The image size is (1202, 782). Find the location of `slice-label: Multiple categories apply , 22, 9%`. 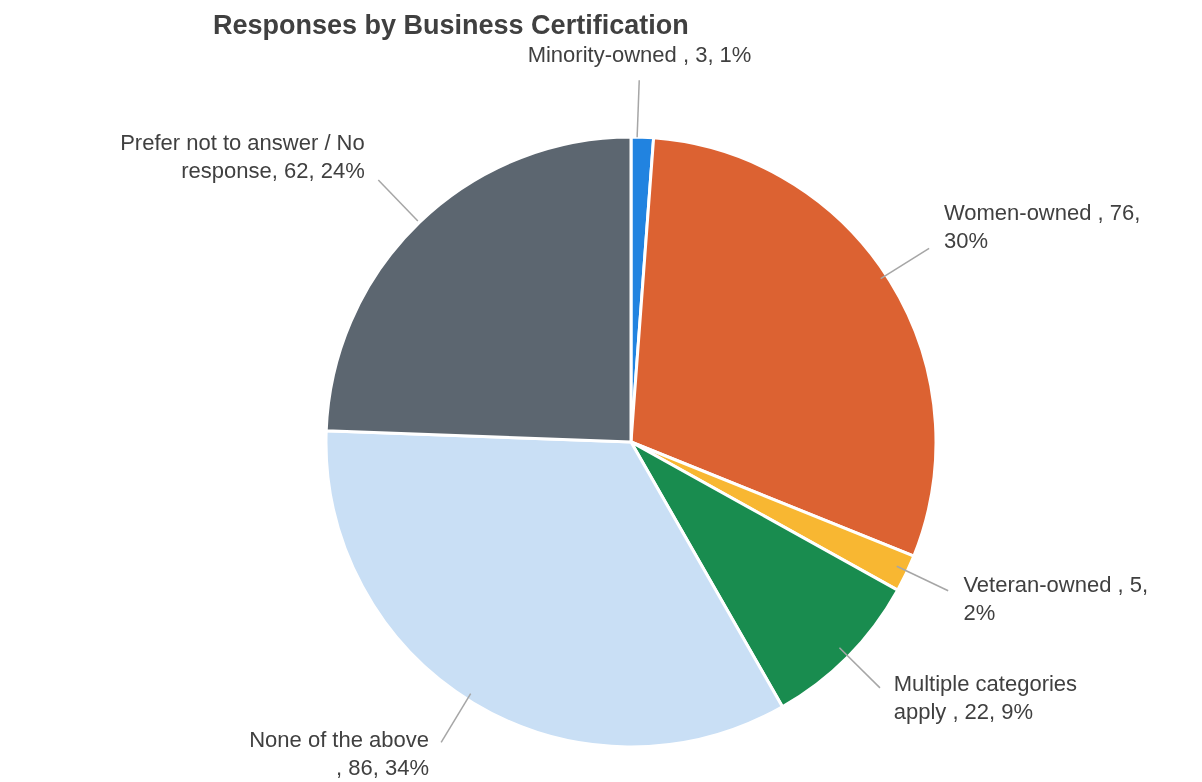

slice-label: Multiple categories apply , 22, 9% is located at coordinates (985, 698).